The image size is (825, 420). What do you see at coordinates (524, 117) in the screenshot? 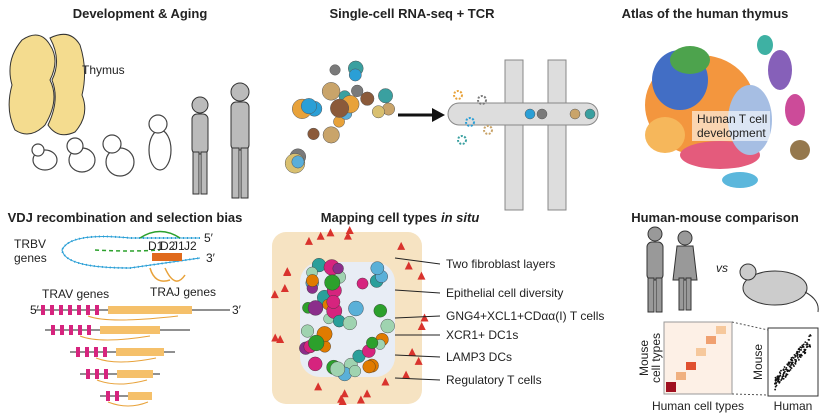
I see `droplets` at bounding box center [524, 117].